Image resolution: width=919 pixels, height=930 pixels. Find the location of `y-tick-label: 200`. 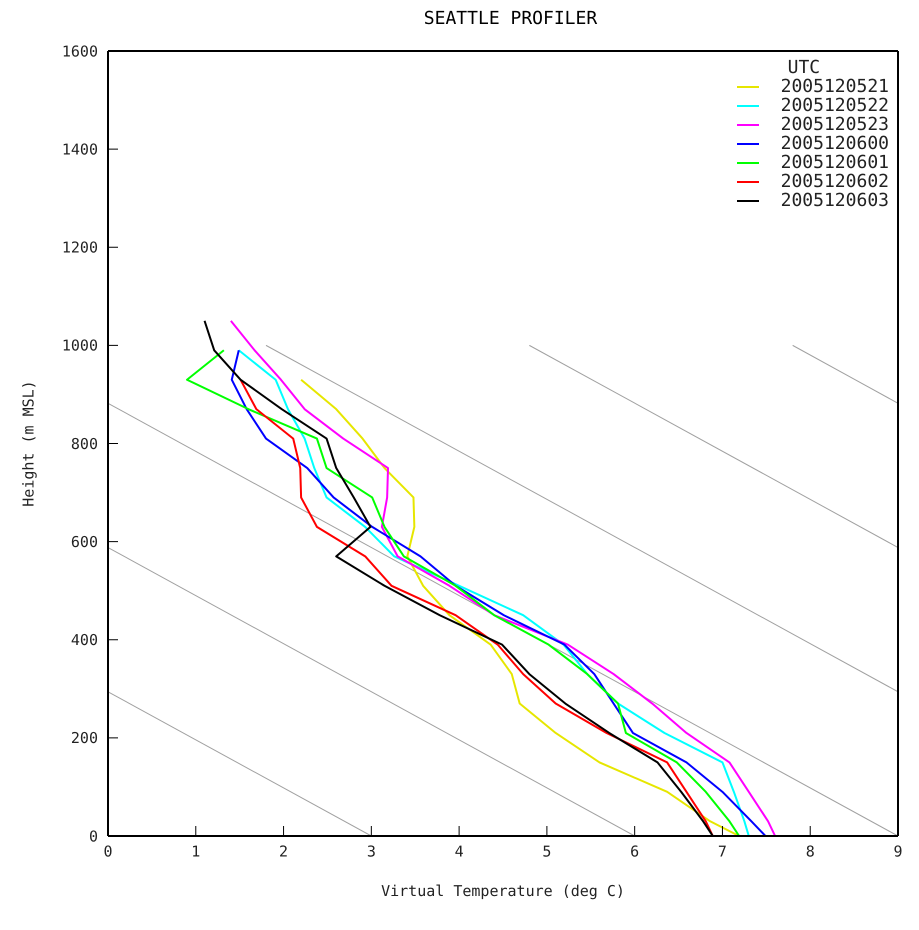

y-tick-label: 200 is located at coordinates (84, 738).